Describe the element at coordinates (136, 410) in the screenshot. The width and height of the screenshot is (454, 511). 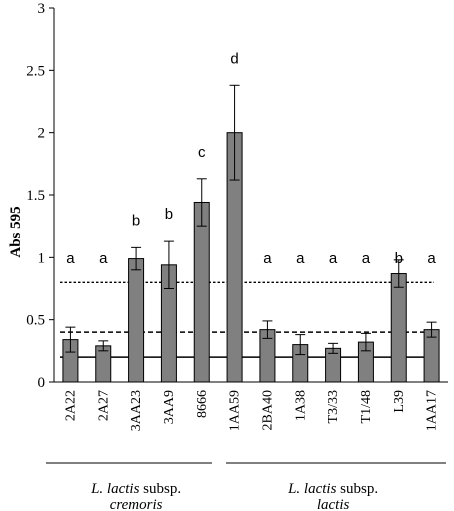
I see `category-label: 3AA23` at that location.